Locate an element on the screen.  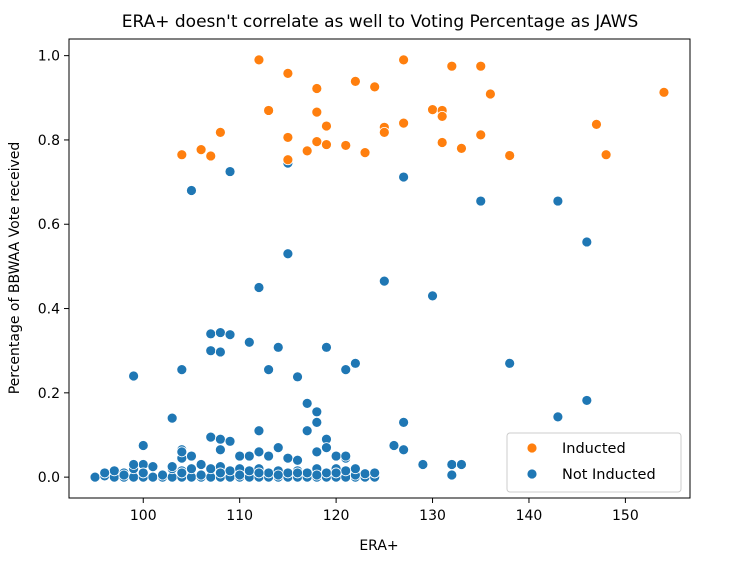
legend-box is located at coordinates (594, 462).